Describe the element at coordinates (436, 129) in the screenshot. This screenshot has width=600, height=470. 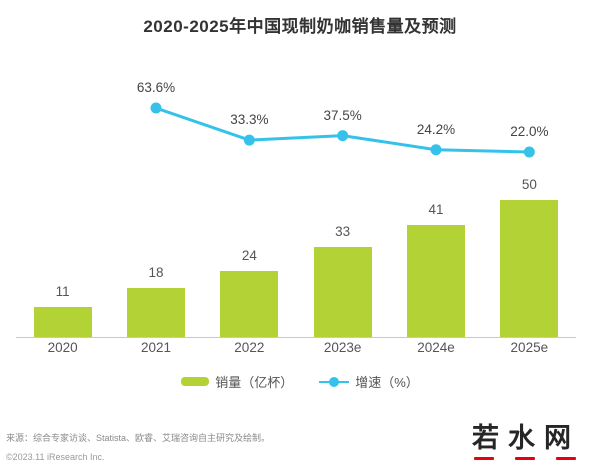
I see `growth-value-label: 24.2%` at that location.